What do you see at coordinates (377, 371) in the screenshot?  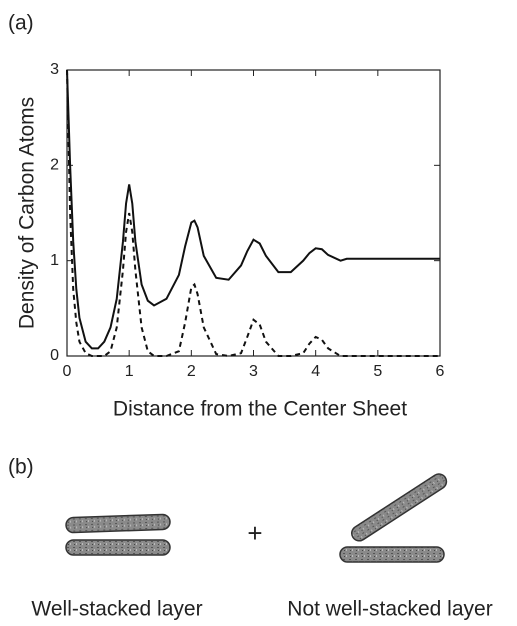 I see `x-tick-label: 5` at bounding box center [377, 371].